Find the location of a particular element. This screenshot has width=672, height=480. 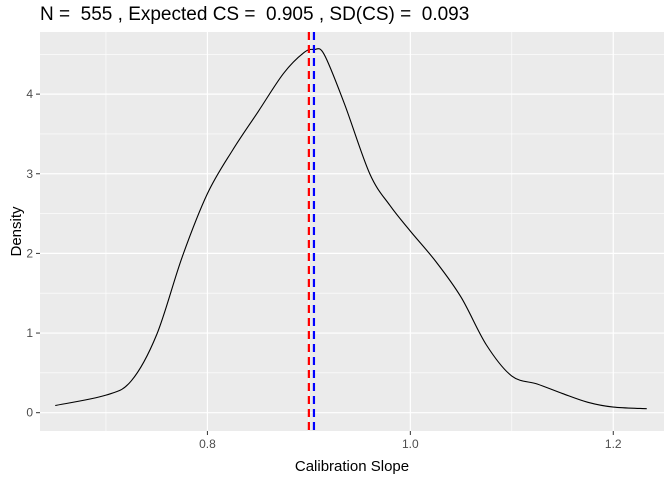

x-axis-title: Calibration Slope is located at coordinates (352, 466).